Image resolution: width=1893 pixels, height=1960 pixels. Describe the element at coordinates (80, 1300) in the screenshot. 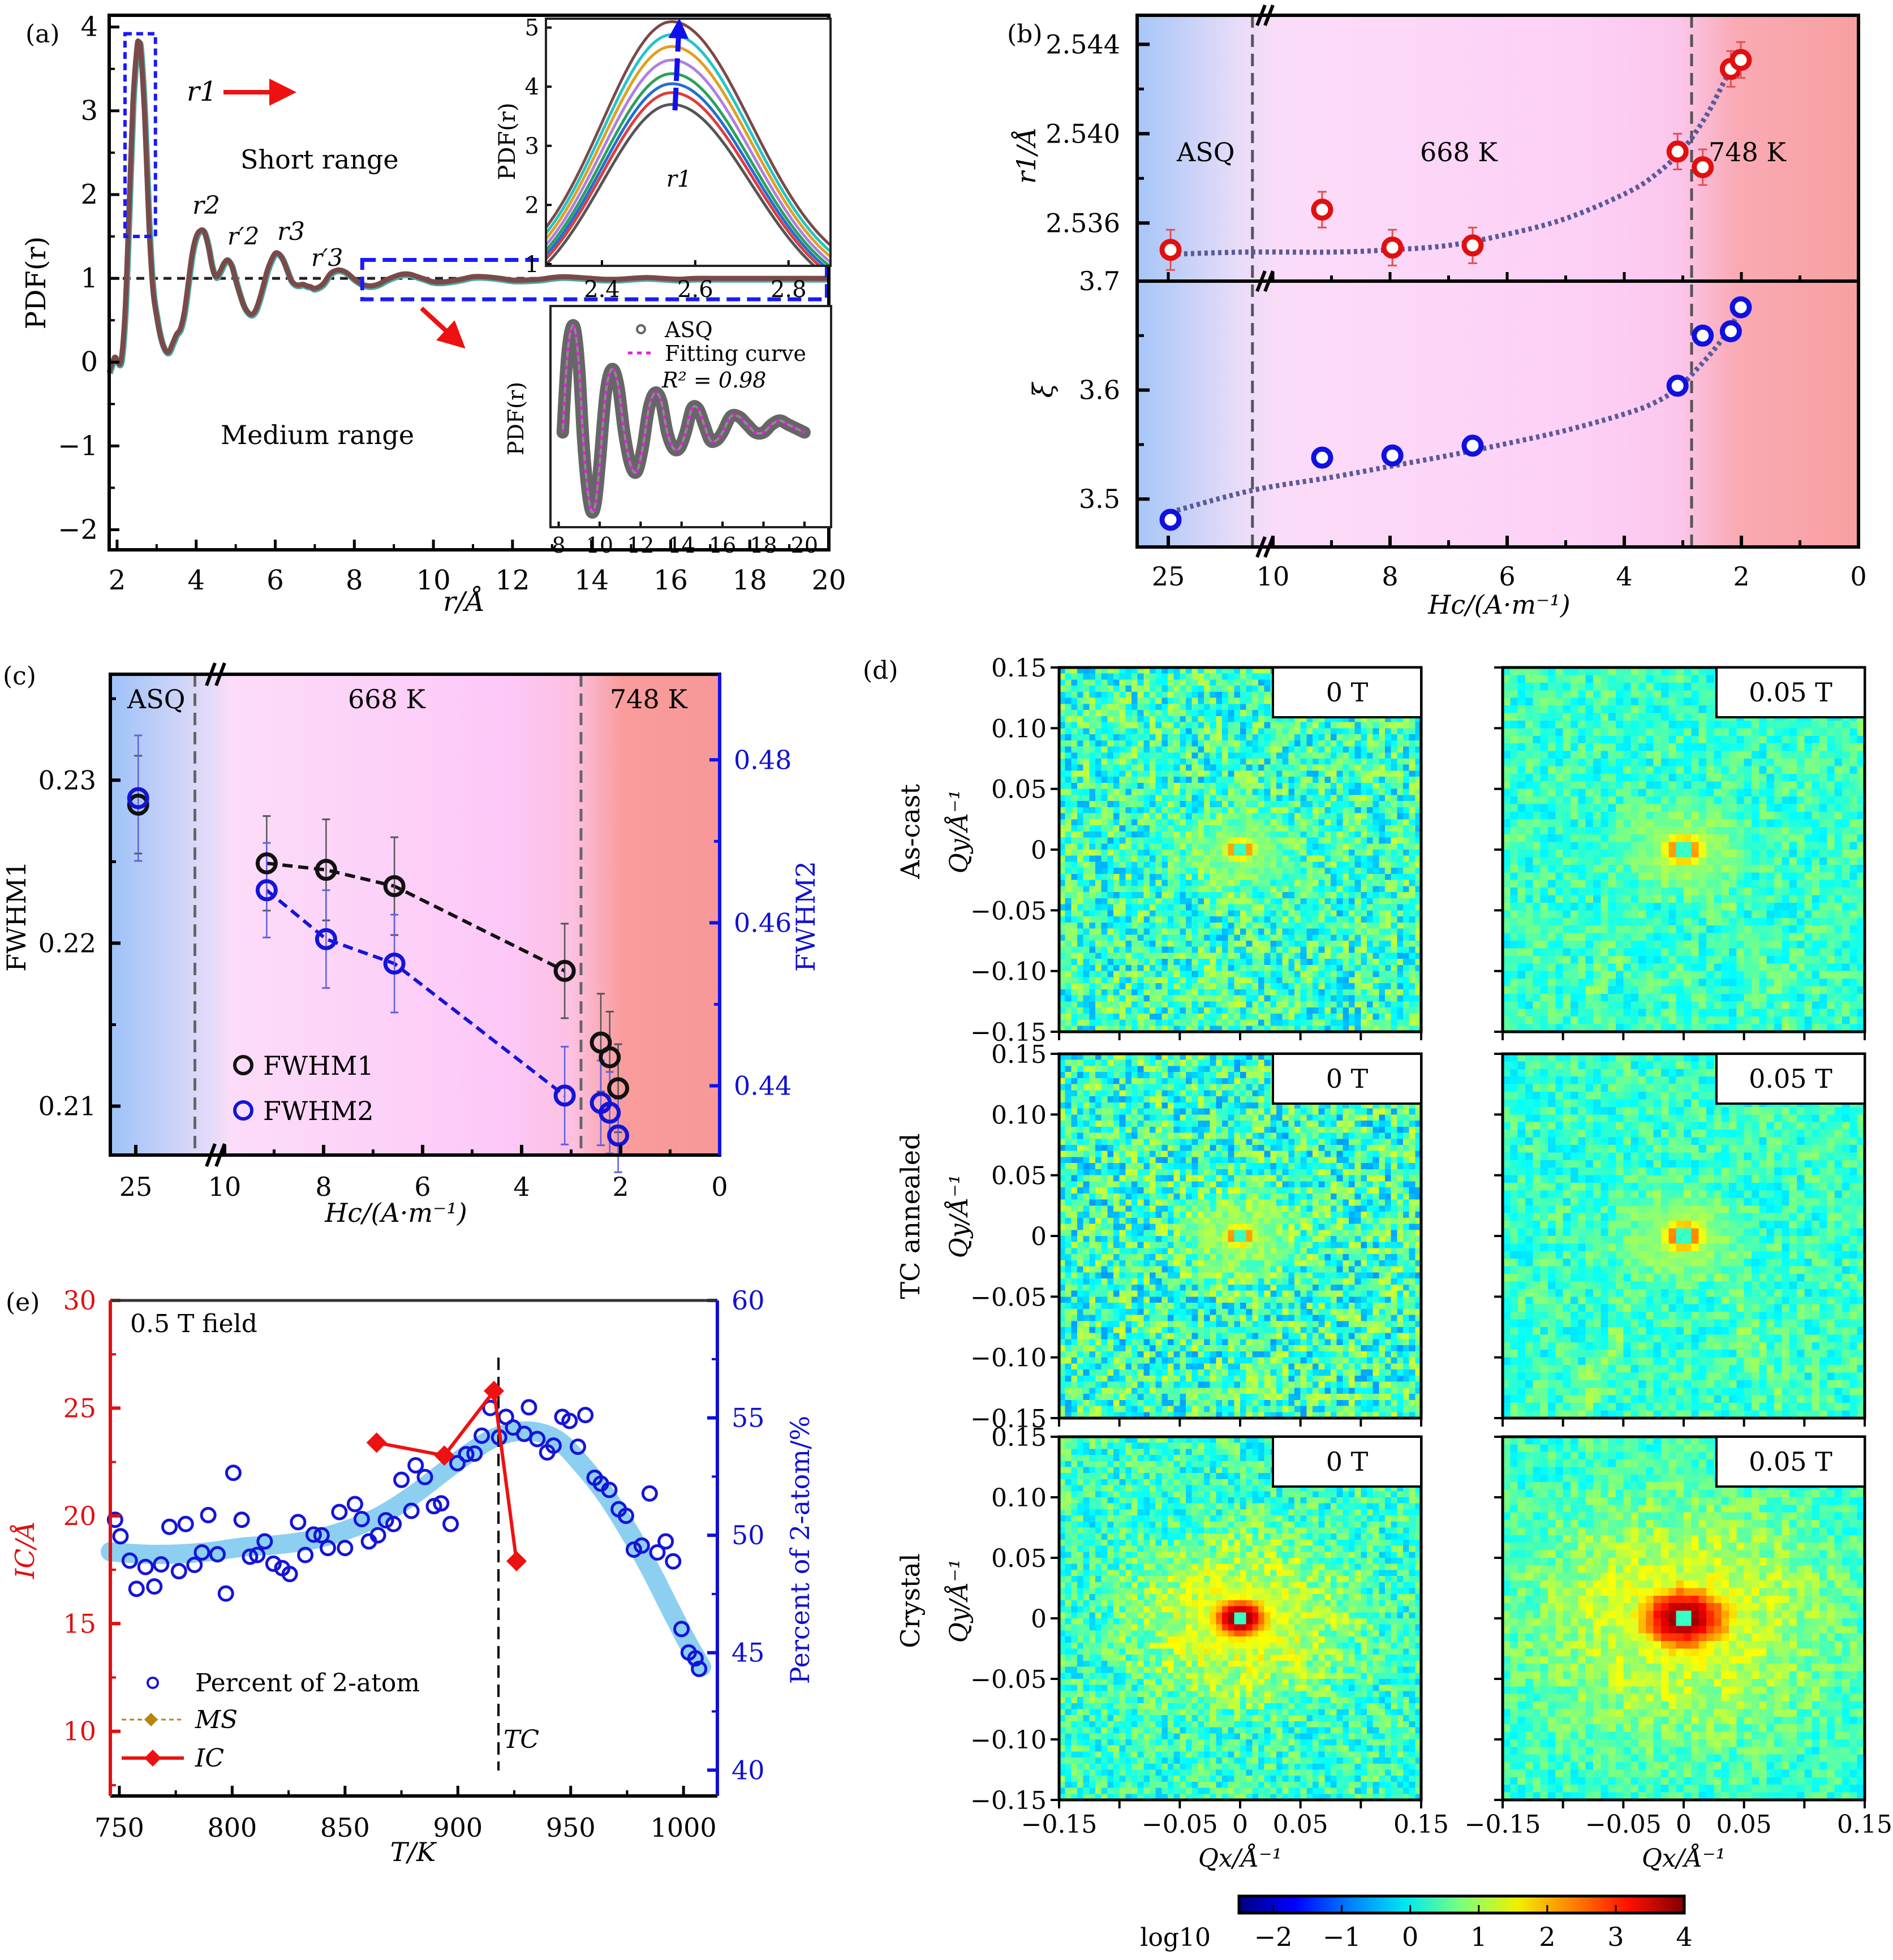

I see `y-tick-label-left: 30` at that location.